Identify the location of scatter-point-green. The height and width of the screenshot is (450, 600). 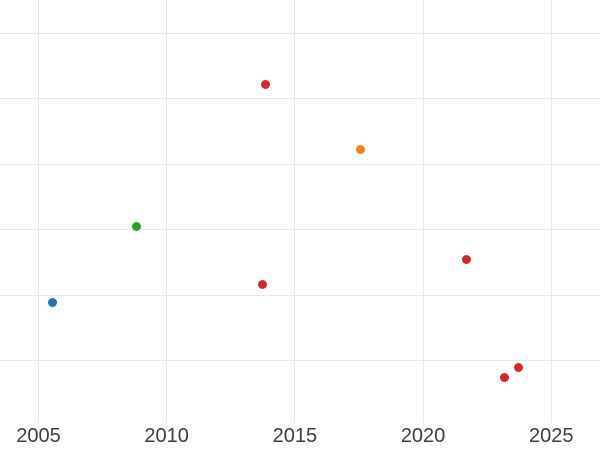
(137, 227).